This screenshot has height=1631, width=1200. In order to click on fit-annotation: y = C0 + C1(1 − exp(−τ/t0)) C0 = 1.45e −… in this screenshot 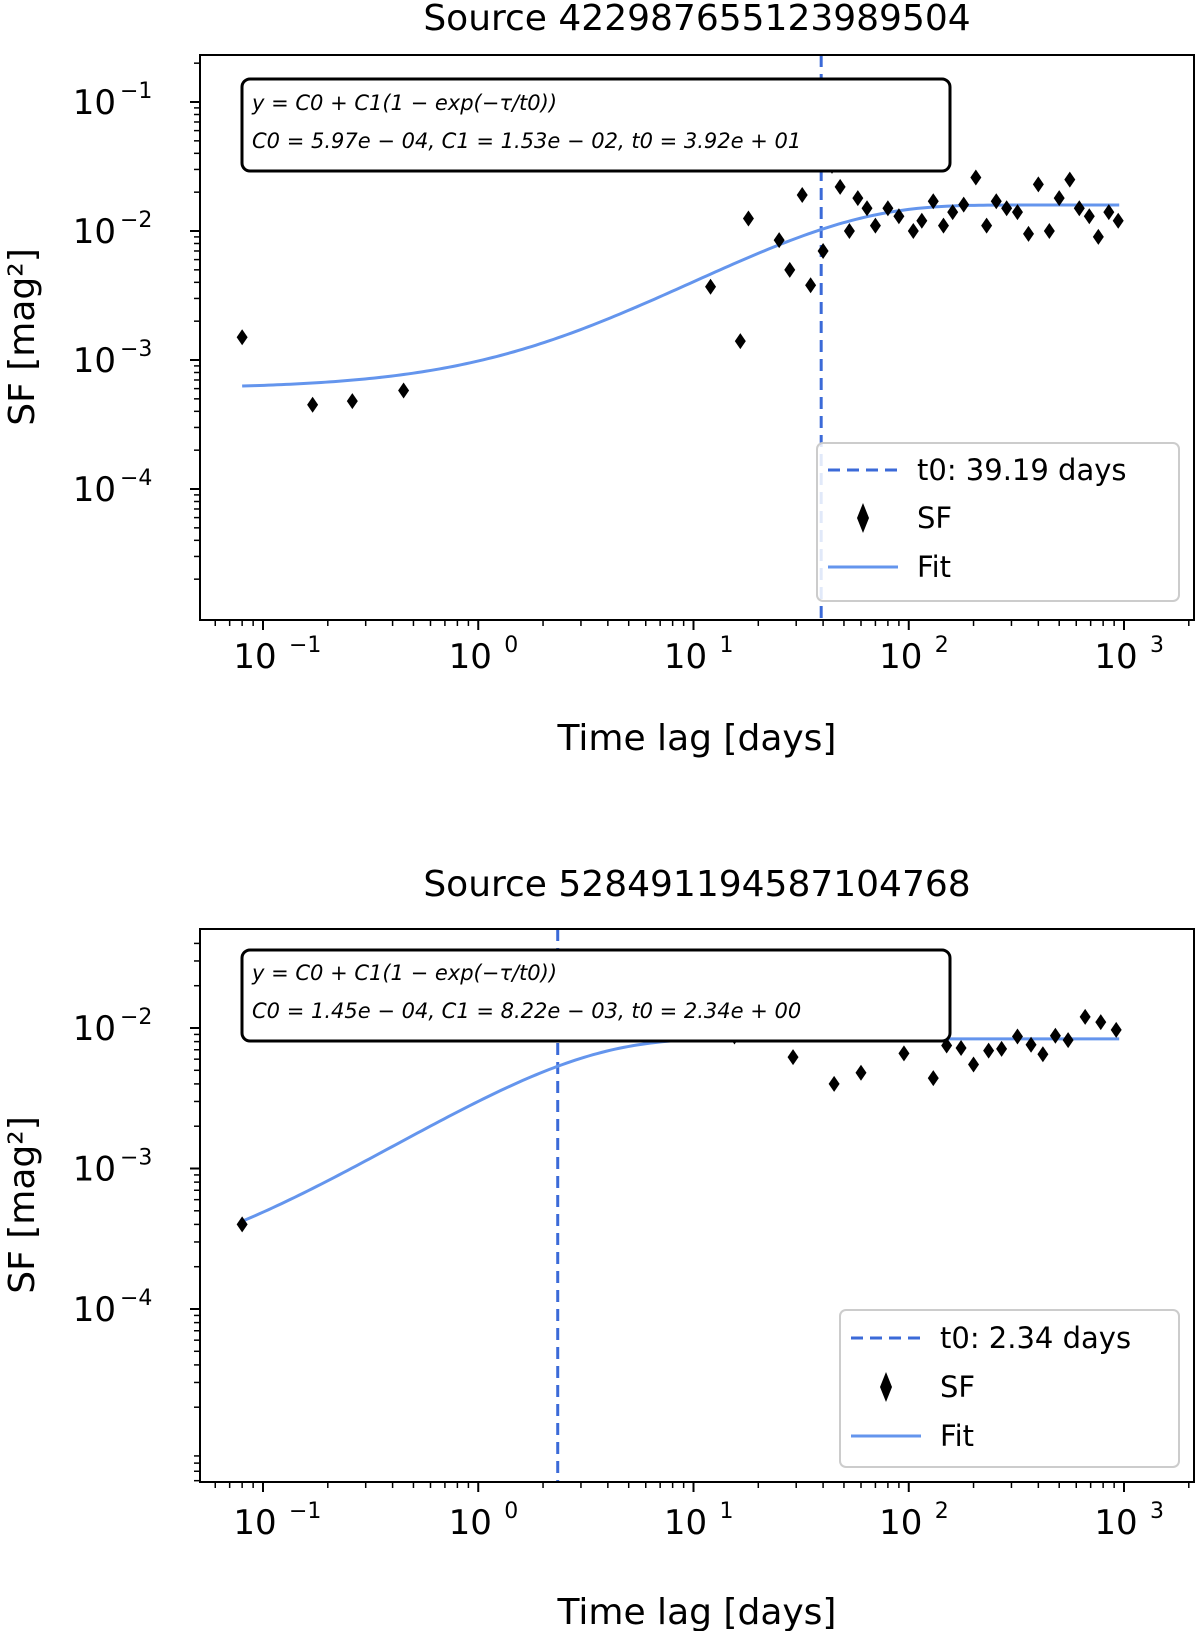, I will do `click(596, 995)`.